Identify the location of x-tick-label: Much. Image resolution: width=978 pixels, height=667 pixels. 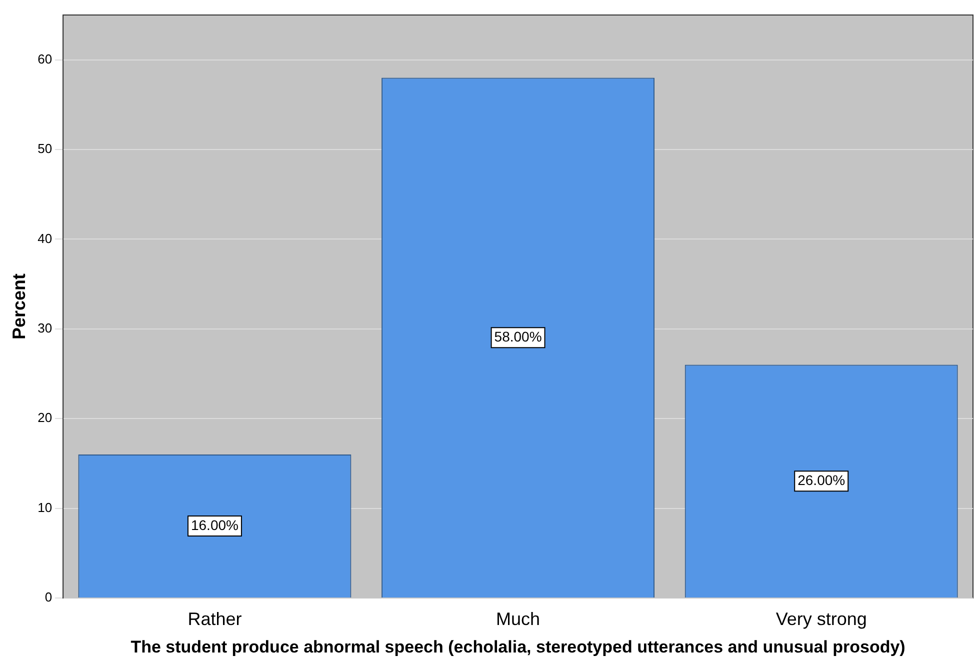
(518, 618).